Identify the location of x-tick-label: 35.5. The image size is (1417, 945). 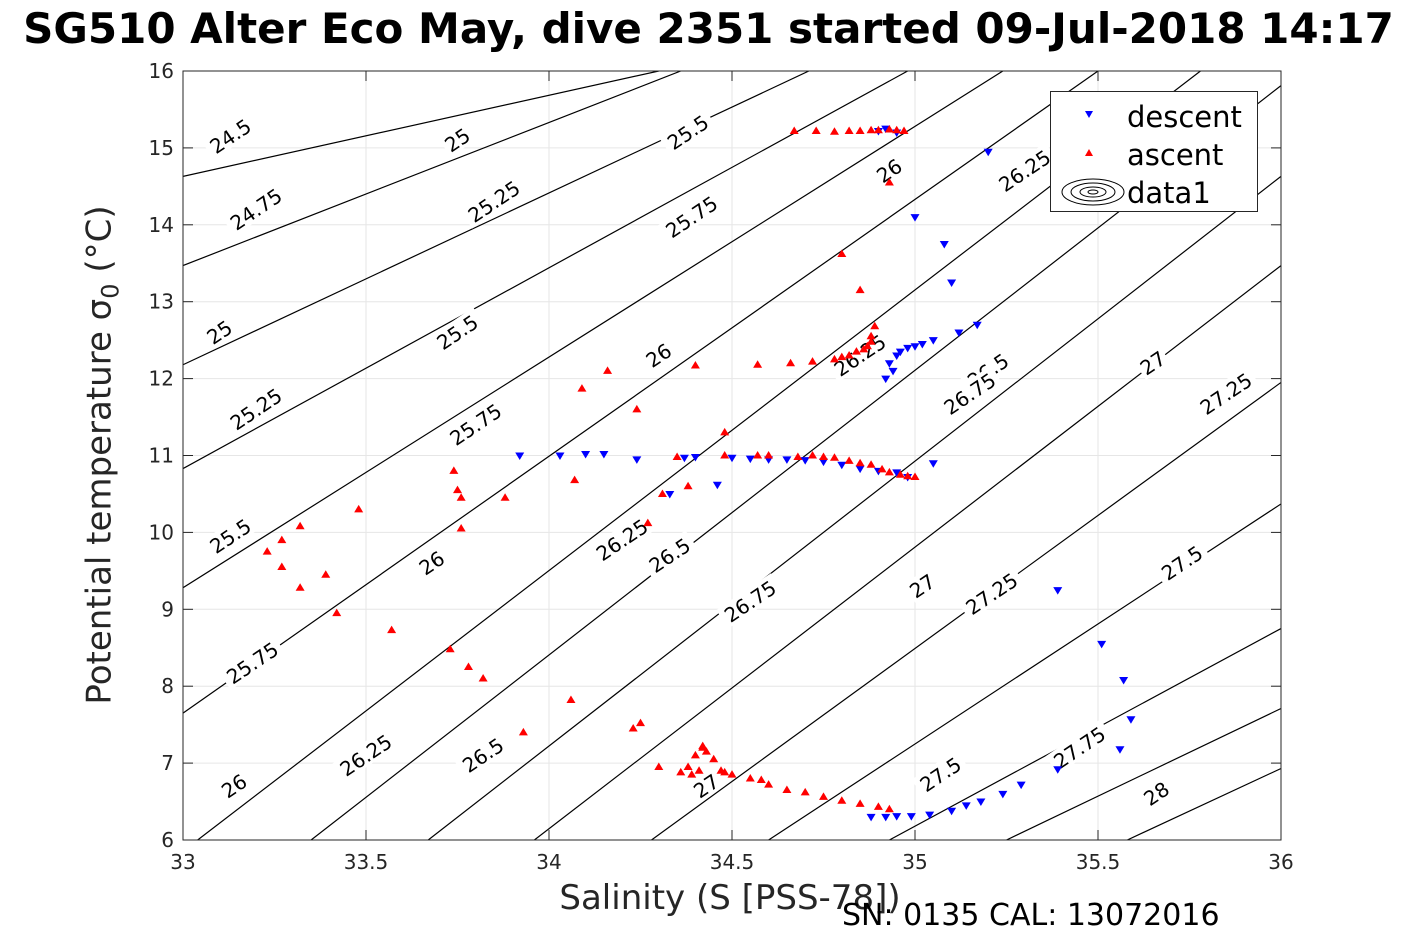
(1098, 862).